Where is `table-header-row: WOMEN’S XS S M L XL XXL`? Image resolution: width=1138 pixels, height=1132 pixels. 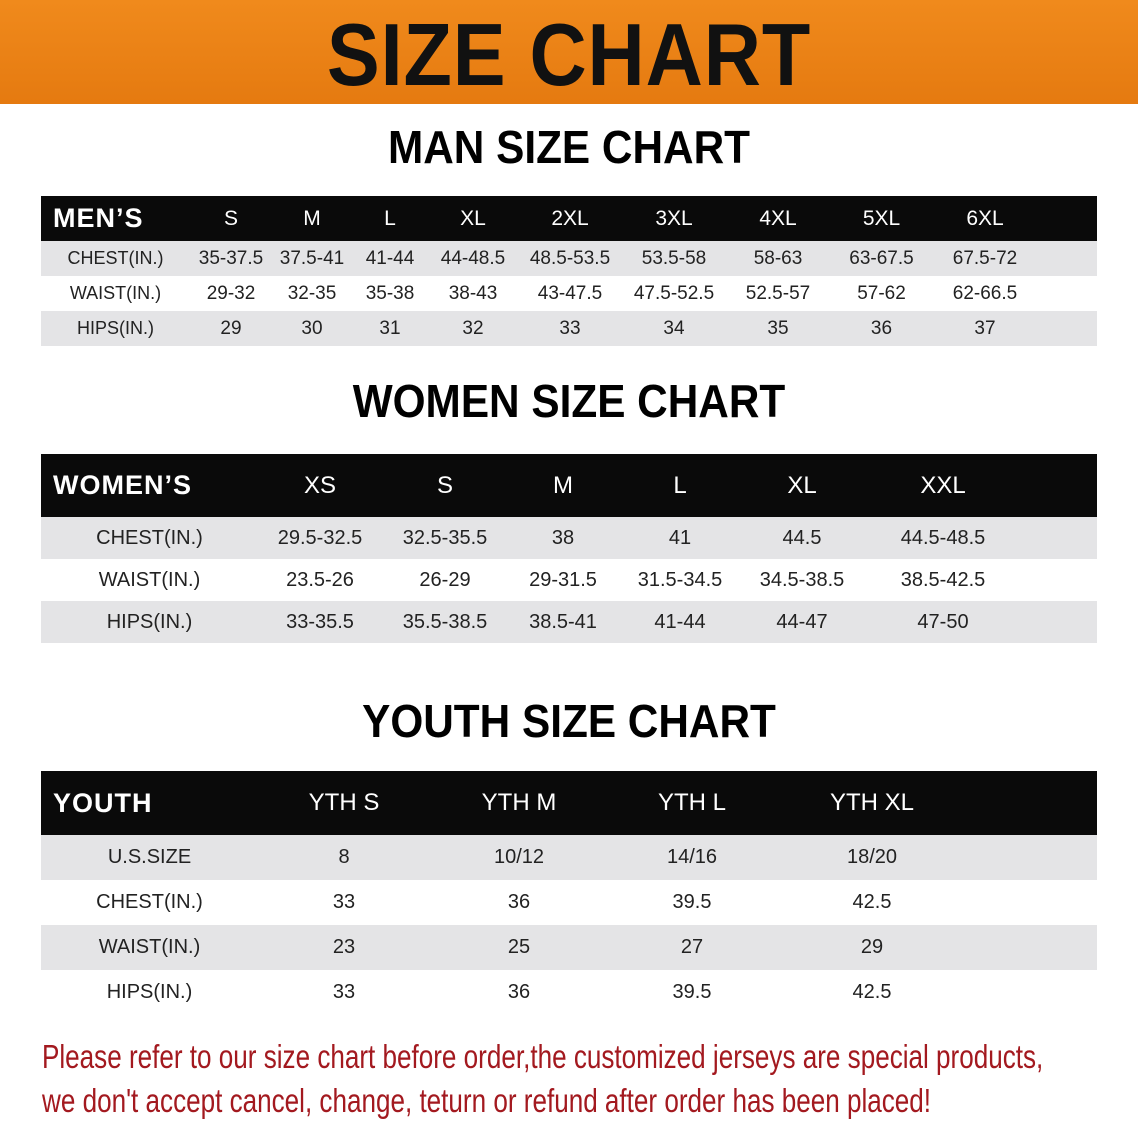 table-header-row: WOMEN’S XS S M L XL XXL is located at coordinates (569, 485).